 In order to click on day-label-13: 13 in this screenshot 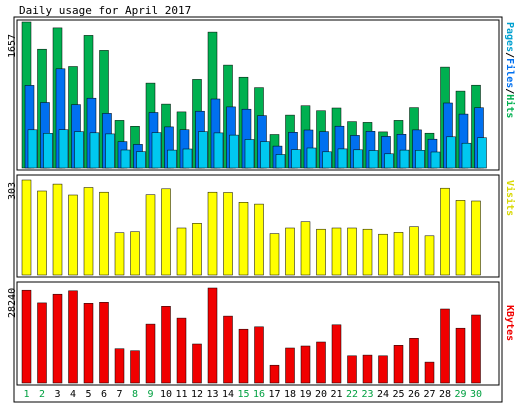, I will do `click(212, 394)`.